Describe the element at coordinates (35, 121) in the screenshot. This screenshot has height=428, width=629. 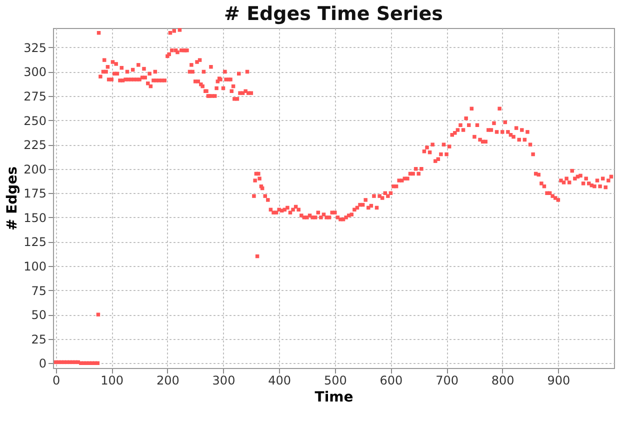
I see `y-tick-label: 250` at that location.